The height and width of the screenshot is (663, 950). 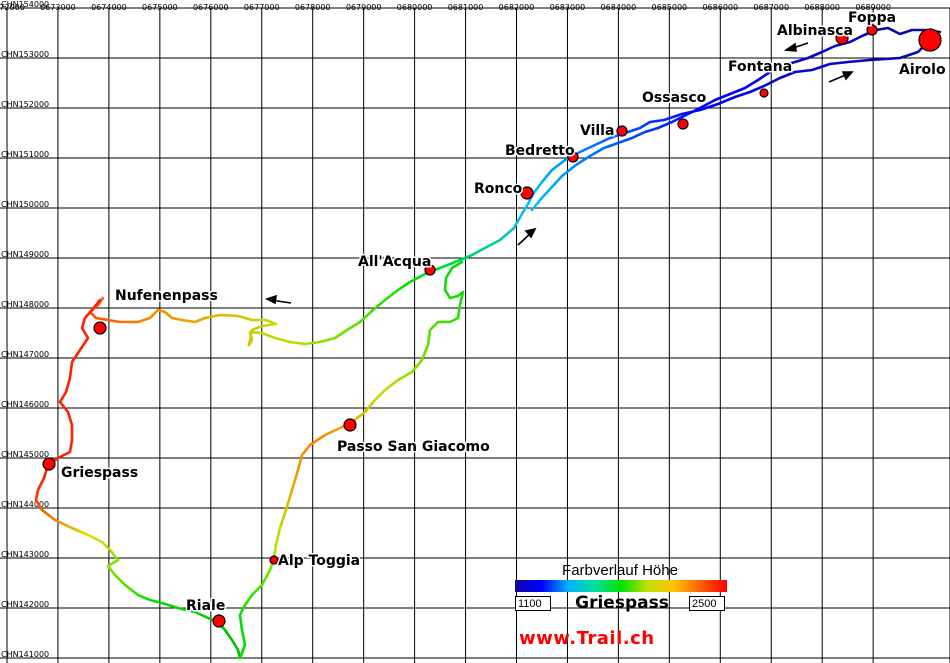 What do you see at coordinates (736, 119) in the screenshot?
I see `track-valley-upper` at bounding box center [736, 119].